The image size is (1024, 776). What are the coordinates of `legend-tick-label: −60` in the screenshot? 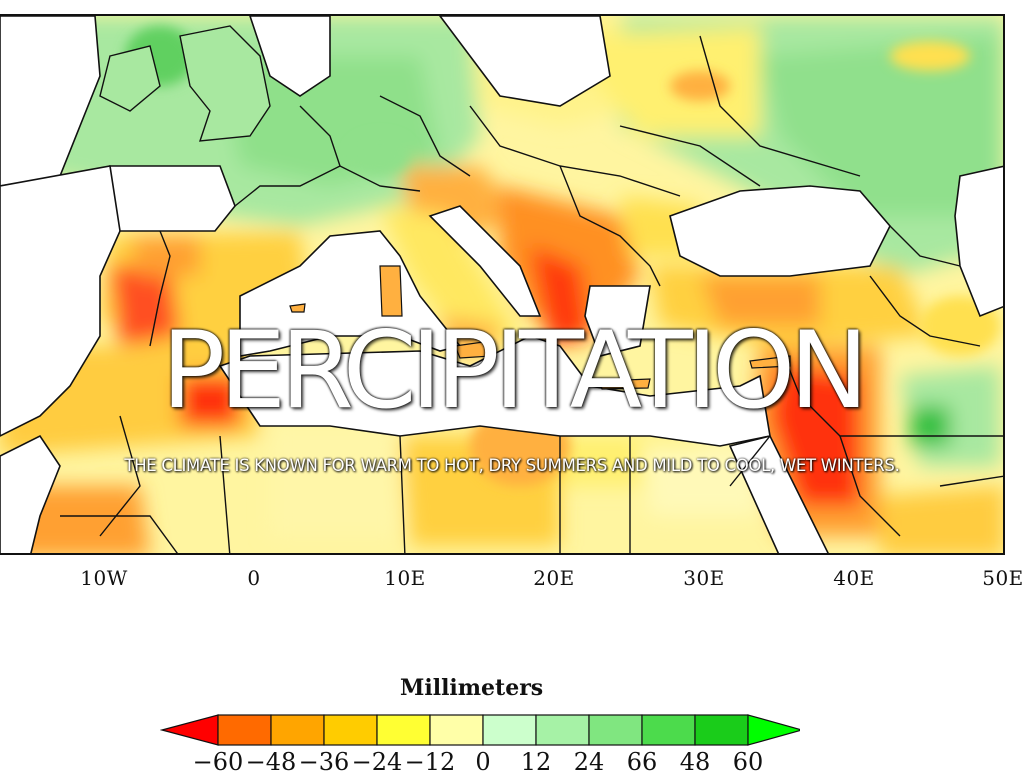 It's located at (218, 762).